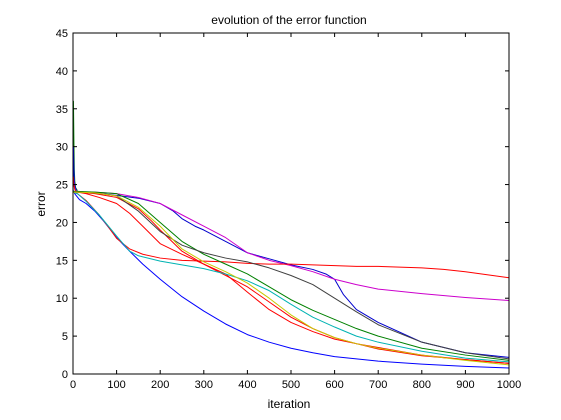 This screenshot has width=561, height=420. What do you see at coordinates (378, 385) in the screenshot?
I see `x-tick-label: 700` at bounding box center [378, 385].